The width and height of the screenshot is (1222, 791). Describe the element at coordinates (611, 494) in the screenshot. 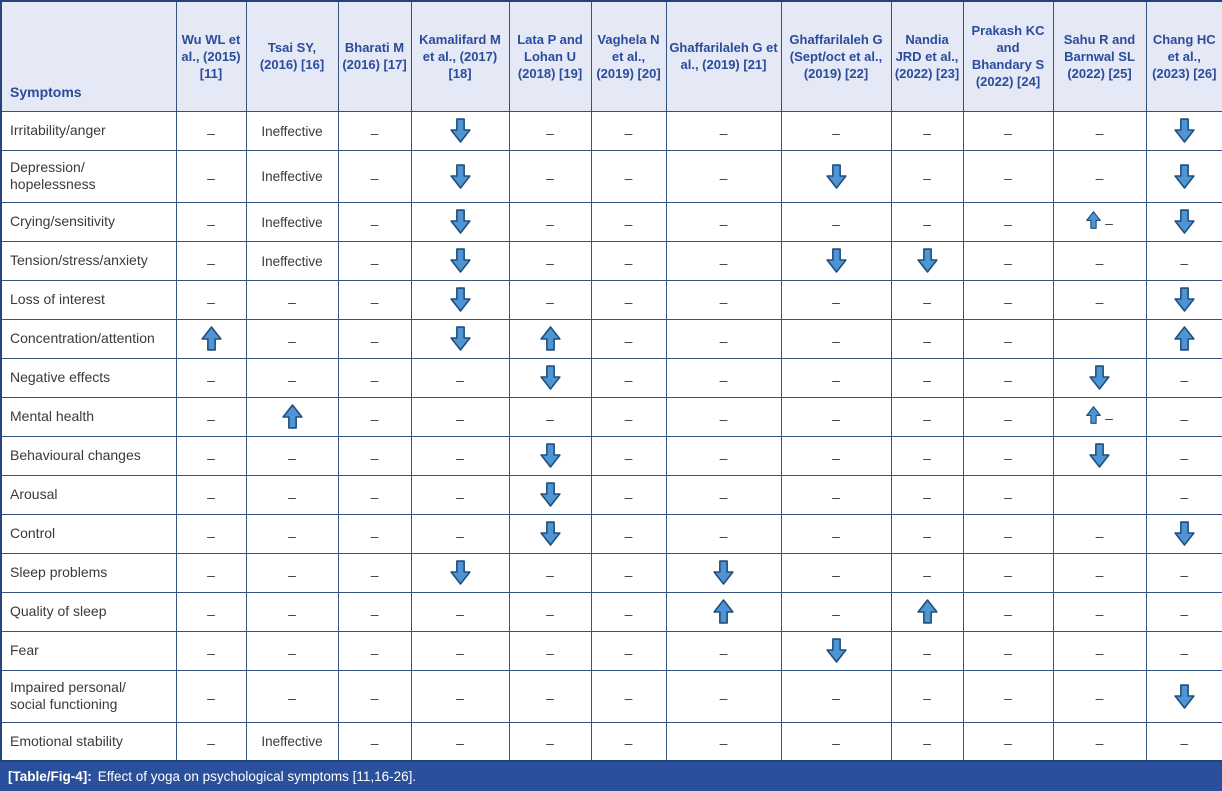

I see `table-row: Arousal – – – – – – – – – –` at that location.